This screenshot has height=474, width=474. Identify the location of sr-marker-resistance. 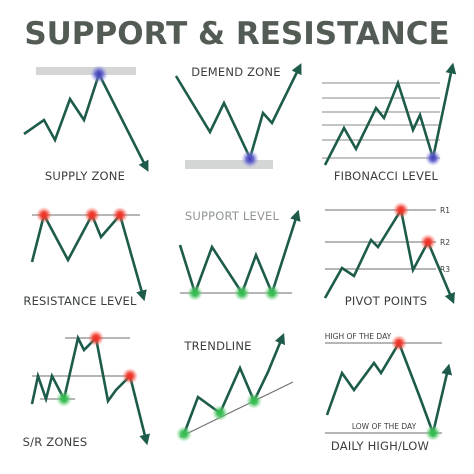
(96, 338).